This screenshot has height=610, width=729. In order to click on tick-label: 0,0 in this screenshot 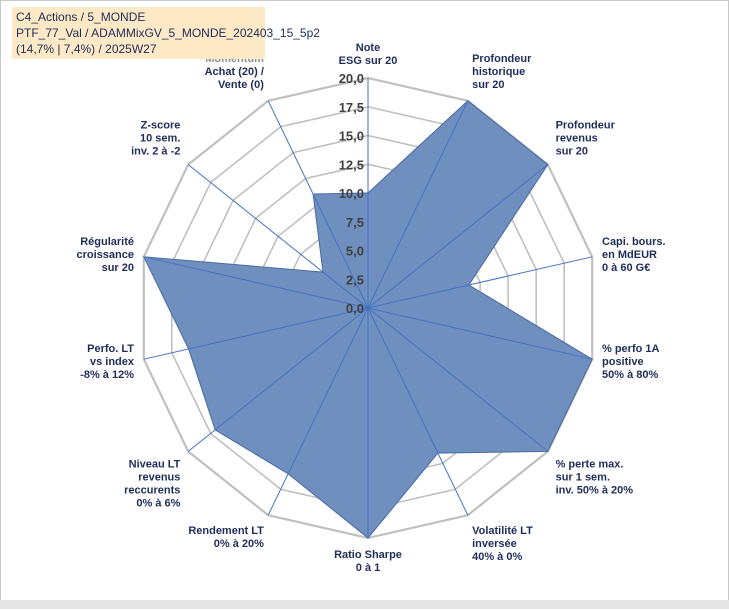, I will do `click(355, 308)`.